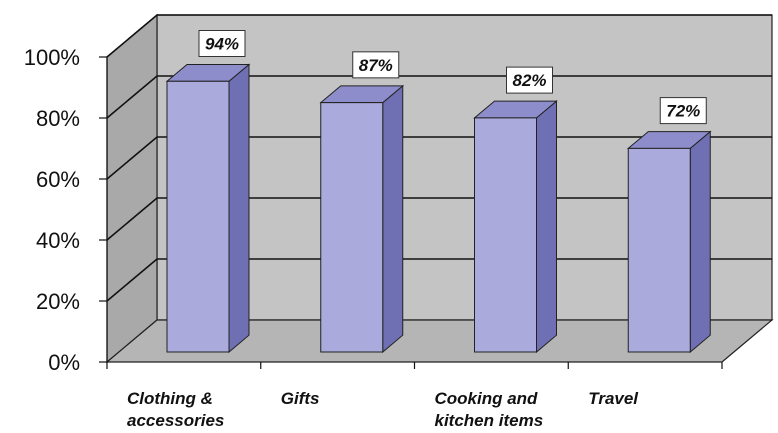  Describe the element at coordinates (58, 179) in the screenshot. I see `y-tick-label: 60%` at that location.